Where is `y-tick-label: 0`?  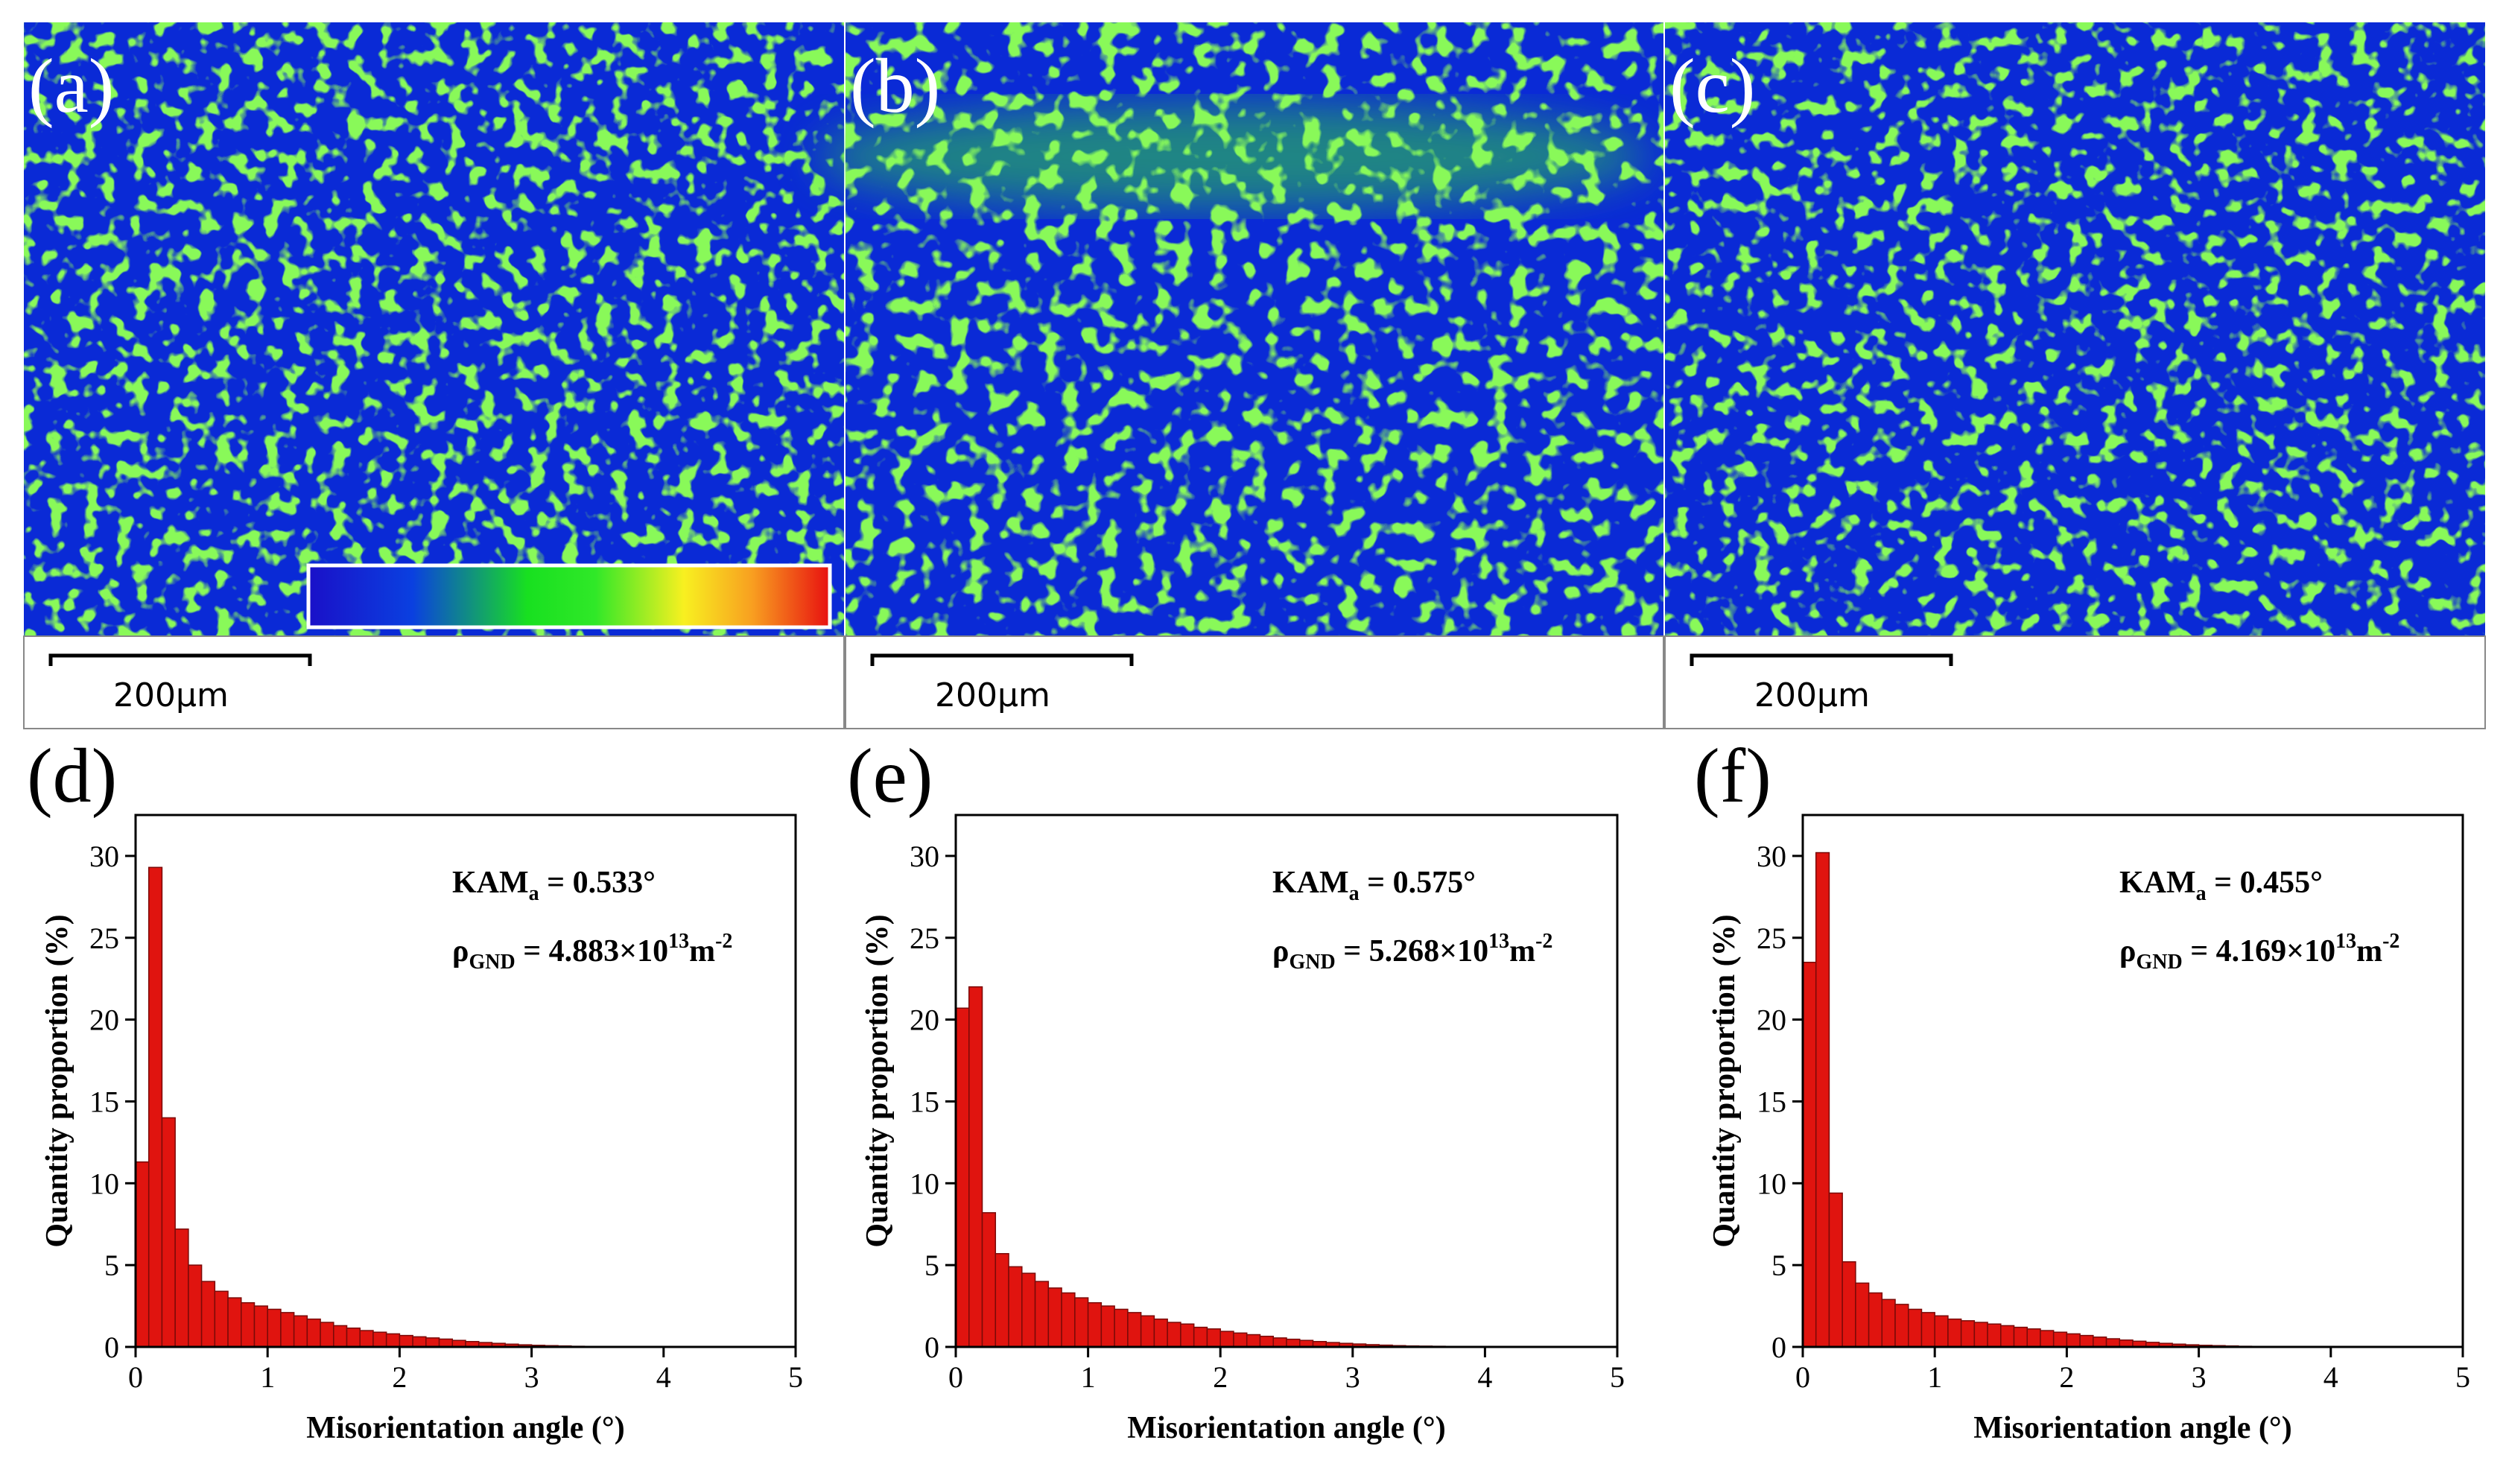 y-tick-label: 0 is located at coordinates (111, 1348).